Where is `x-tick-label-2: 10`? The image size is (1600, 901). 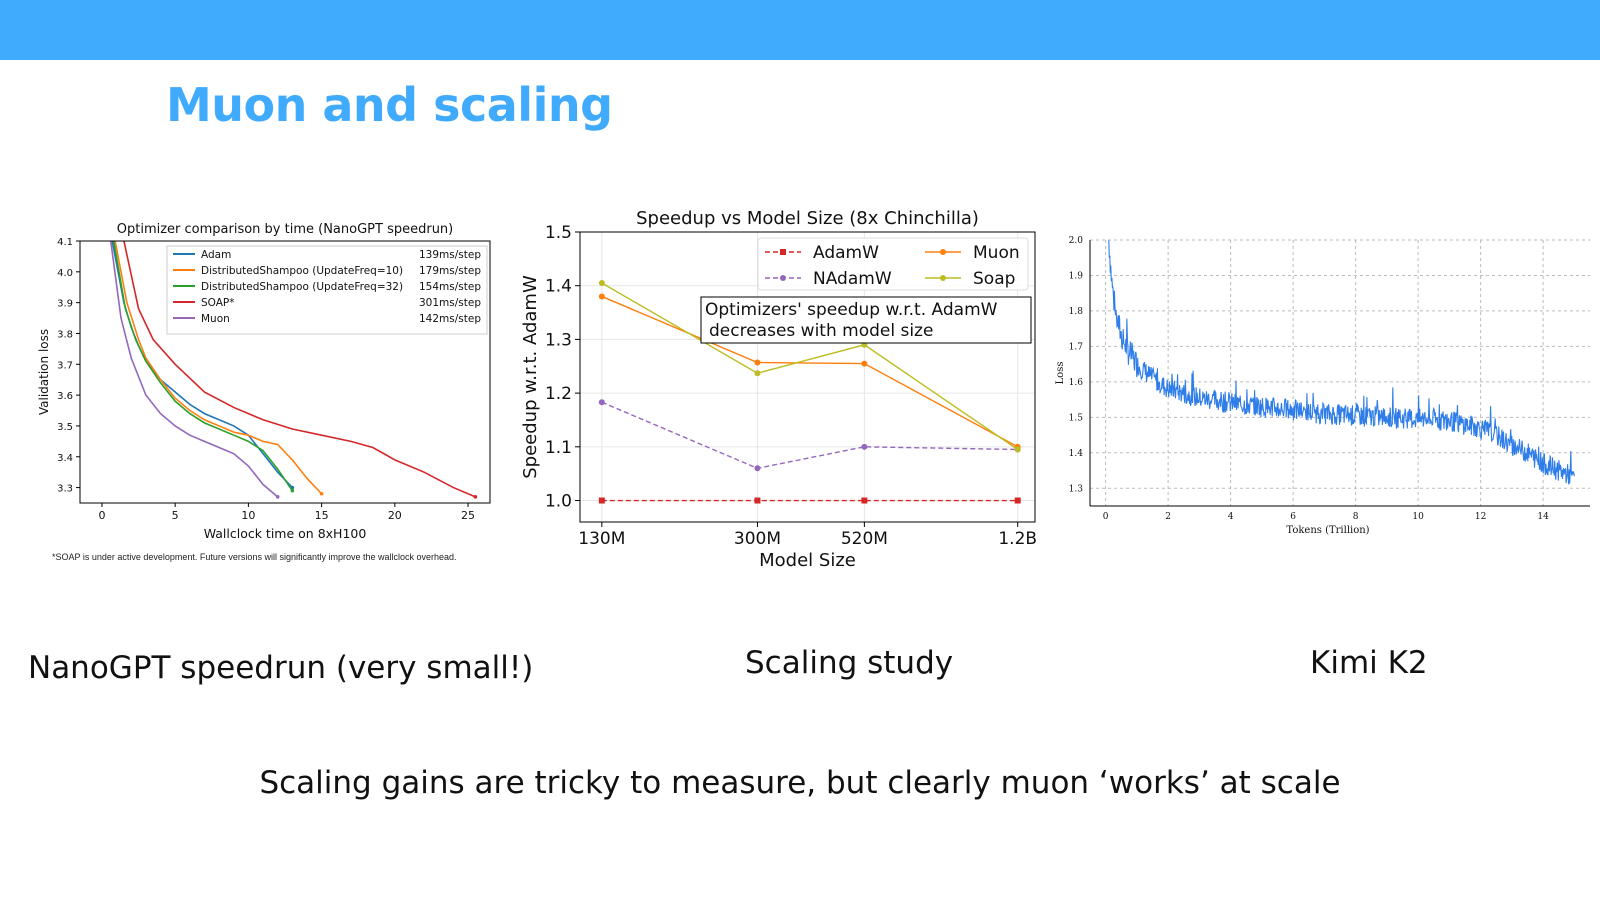 x-tick-label-2: 10 is located at coordinates (248, 515).